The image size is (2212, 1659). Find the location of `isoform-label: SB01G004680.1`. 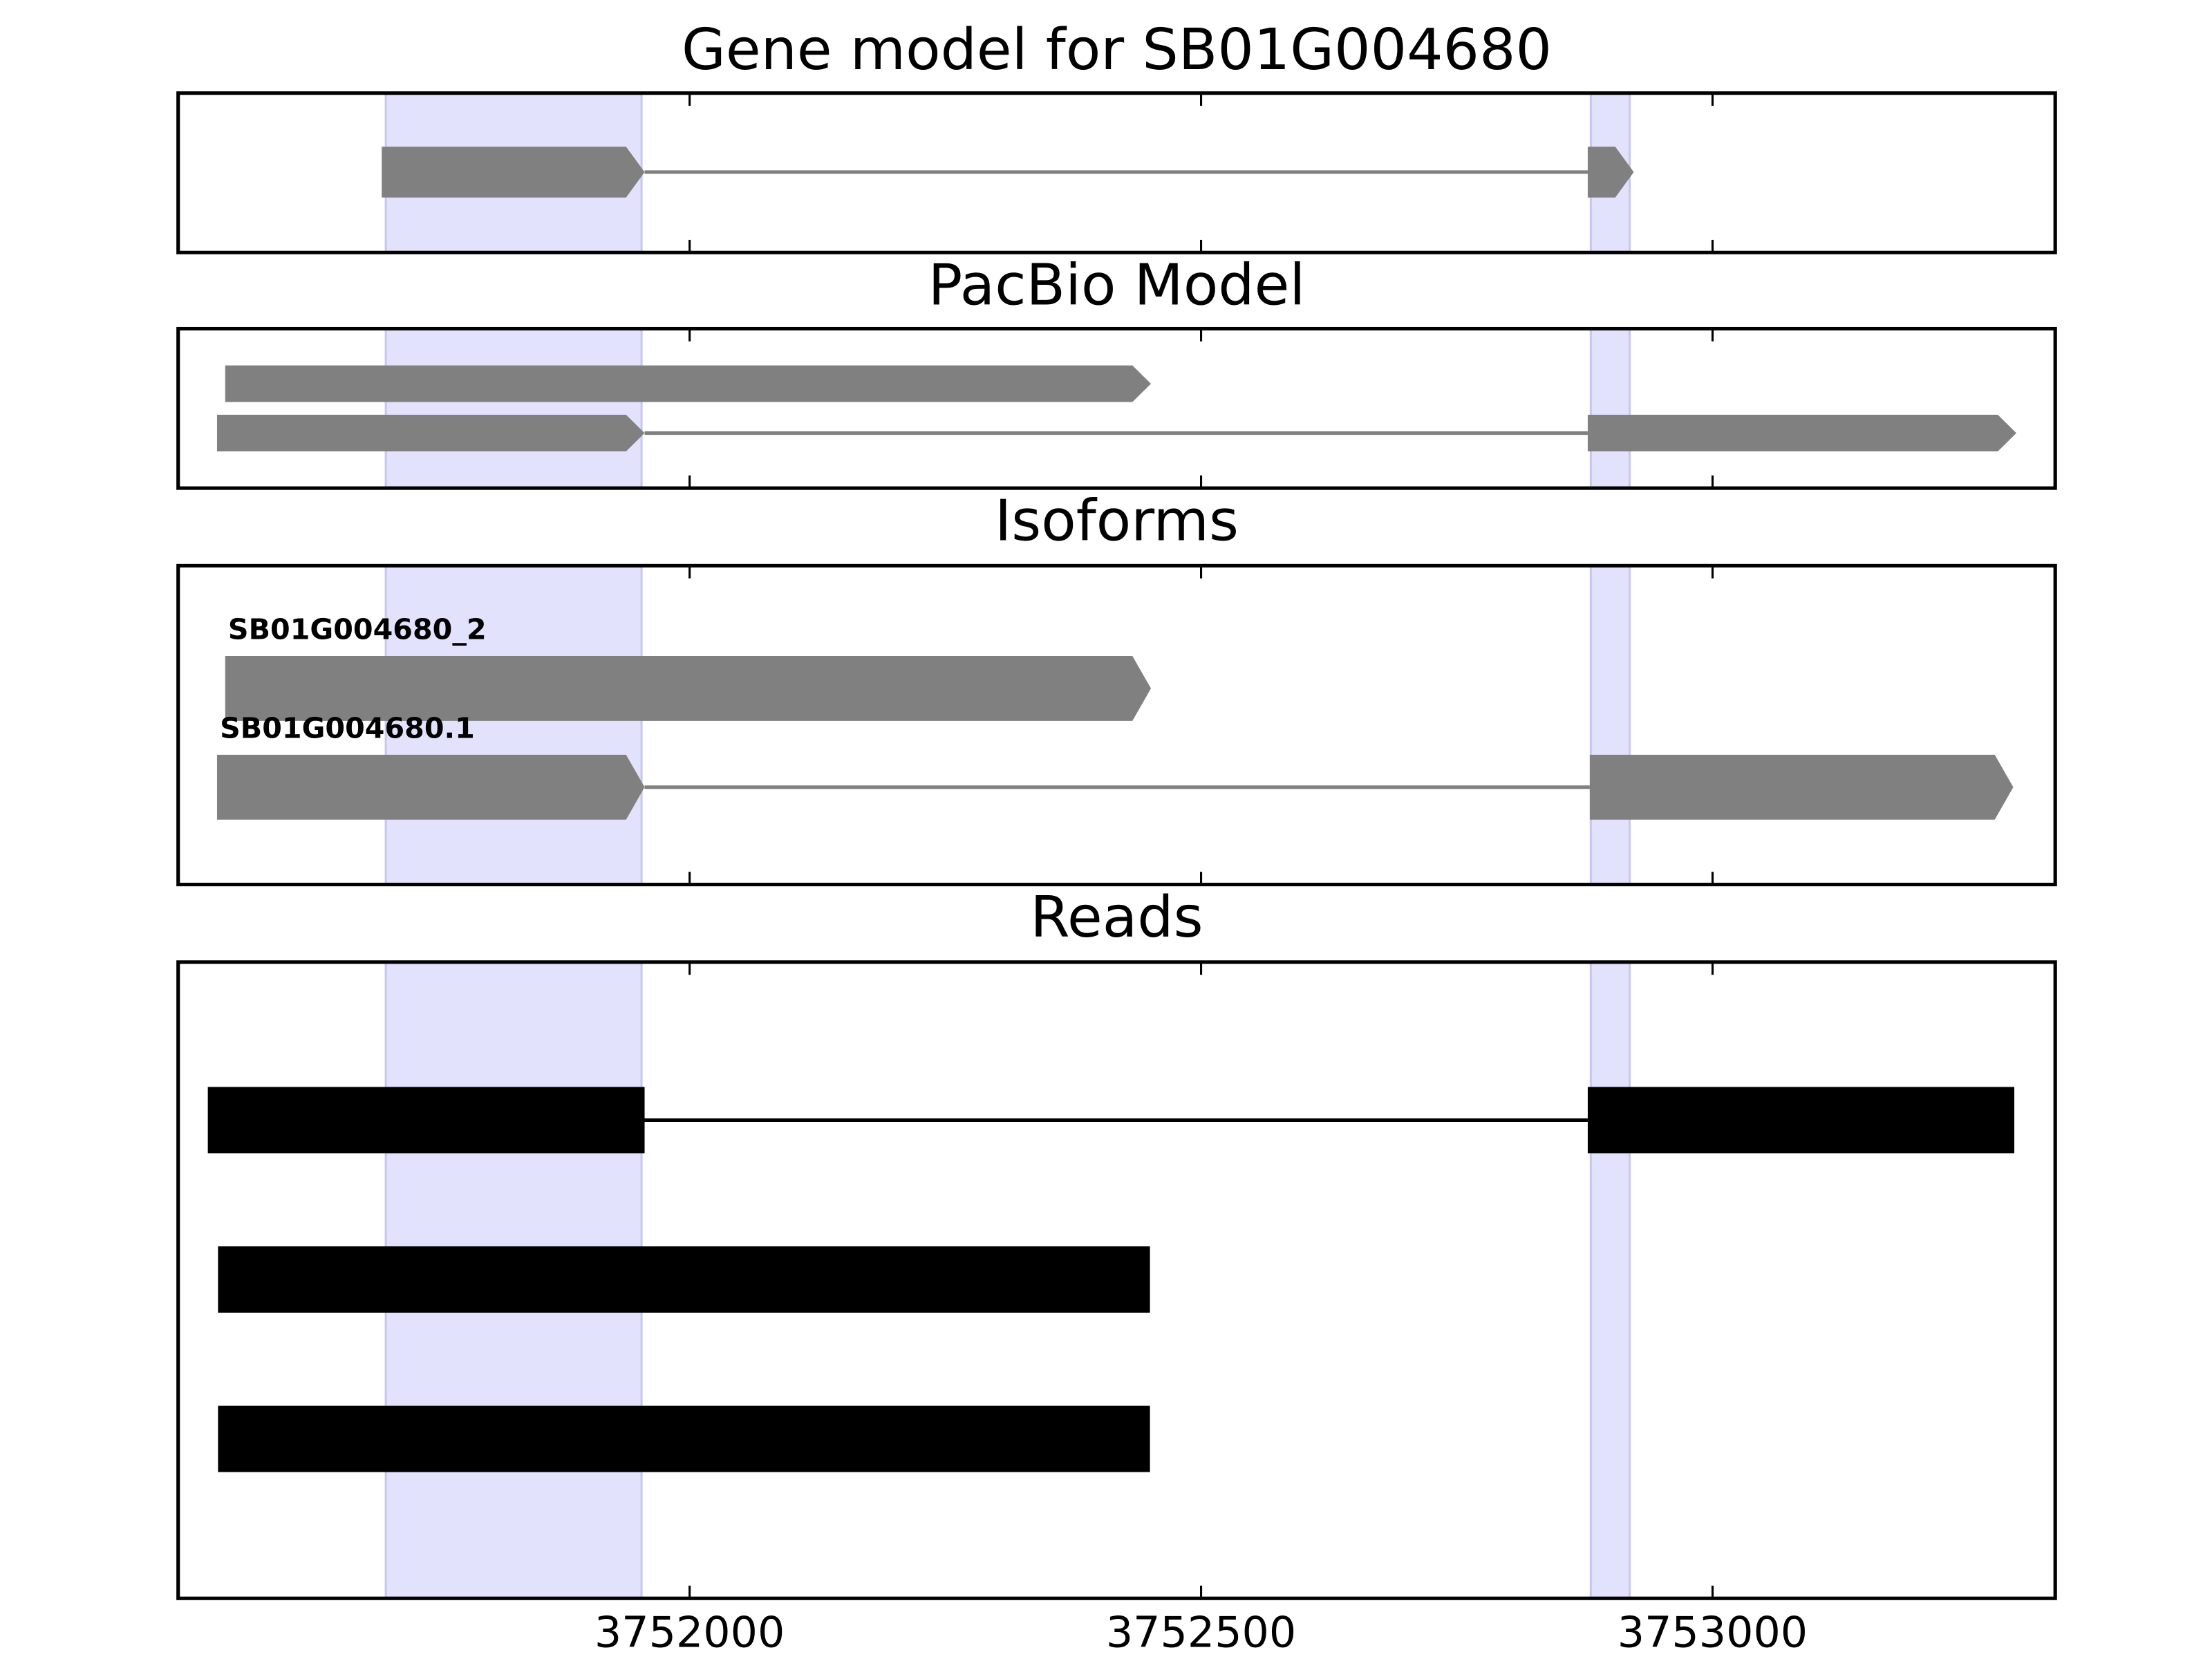

isoform-label: SB01G004680.1 is located at coordinates (347, 728).